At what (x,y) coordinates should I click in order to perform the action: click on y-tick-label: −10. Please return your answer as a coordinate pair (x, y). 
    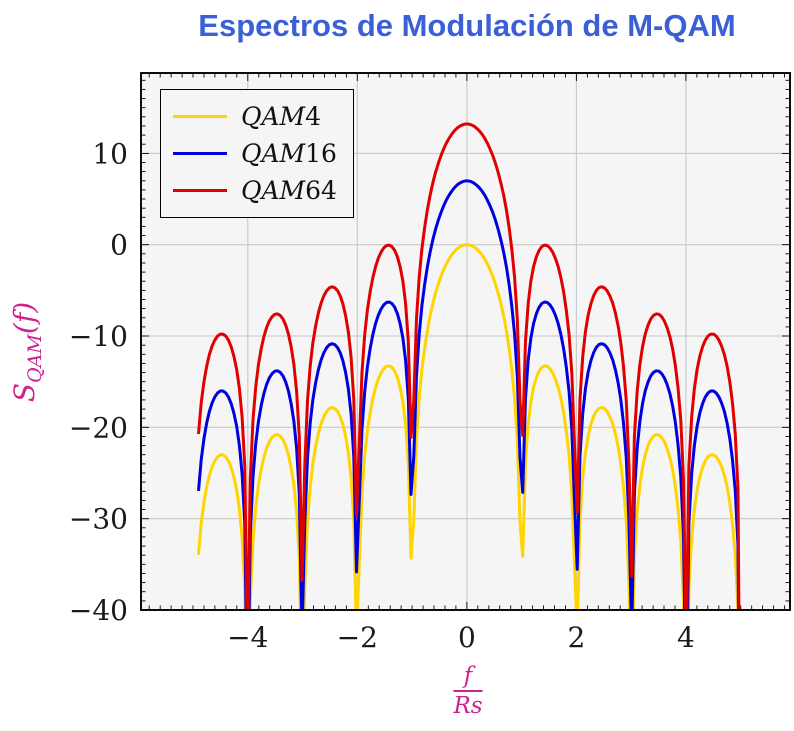
    Looking at the image, I should click on (98, 336).